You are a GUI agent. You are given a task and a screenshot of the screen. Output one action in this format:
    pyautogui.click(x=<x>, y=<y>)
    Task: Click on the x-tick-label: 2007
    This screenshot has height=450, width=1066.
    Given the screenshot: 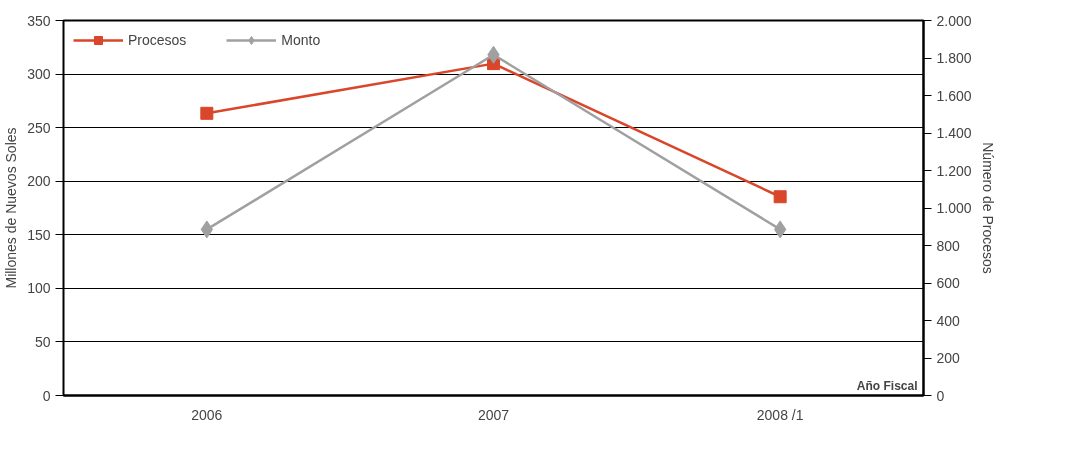 What is the action you would take?
    pyautogui.click(x=493, y=414)
    